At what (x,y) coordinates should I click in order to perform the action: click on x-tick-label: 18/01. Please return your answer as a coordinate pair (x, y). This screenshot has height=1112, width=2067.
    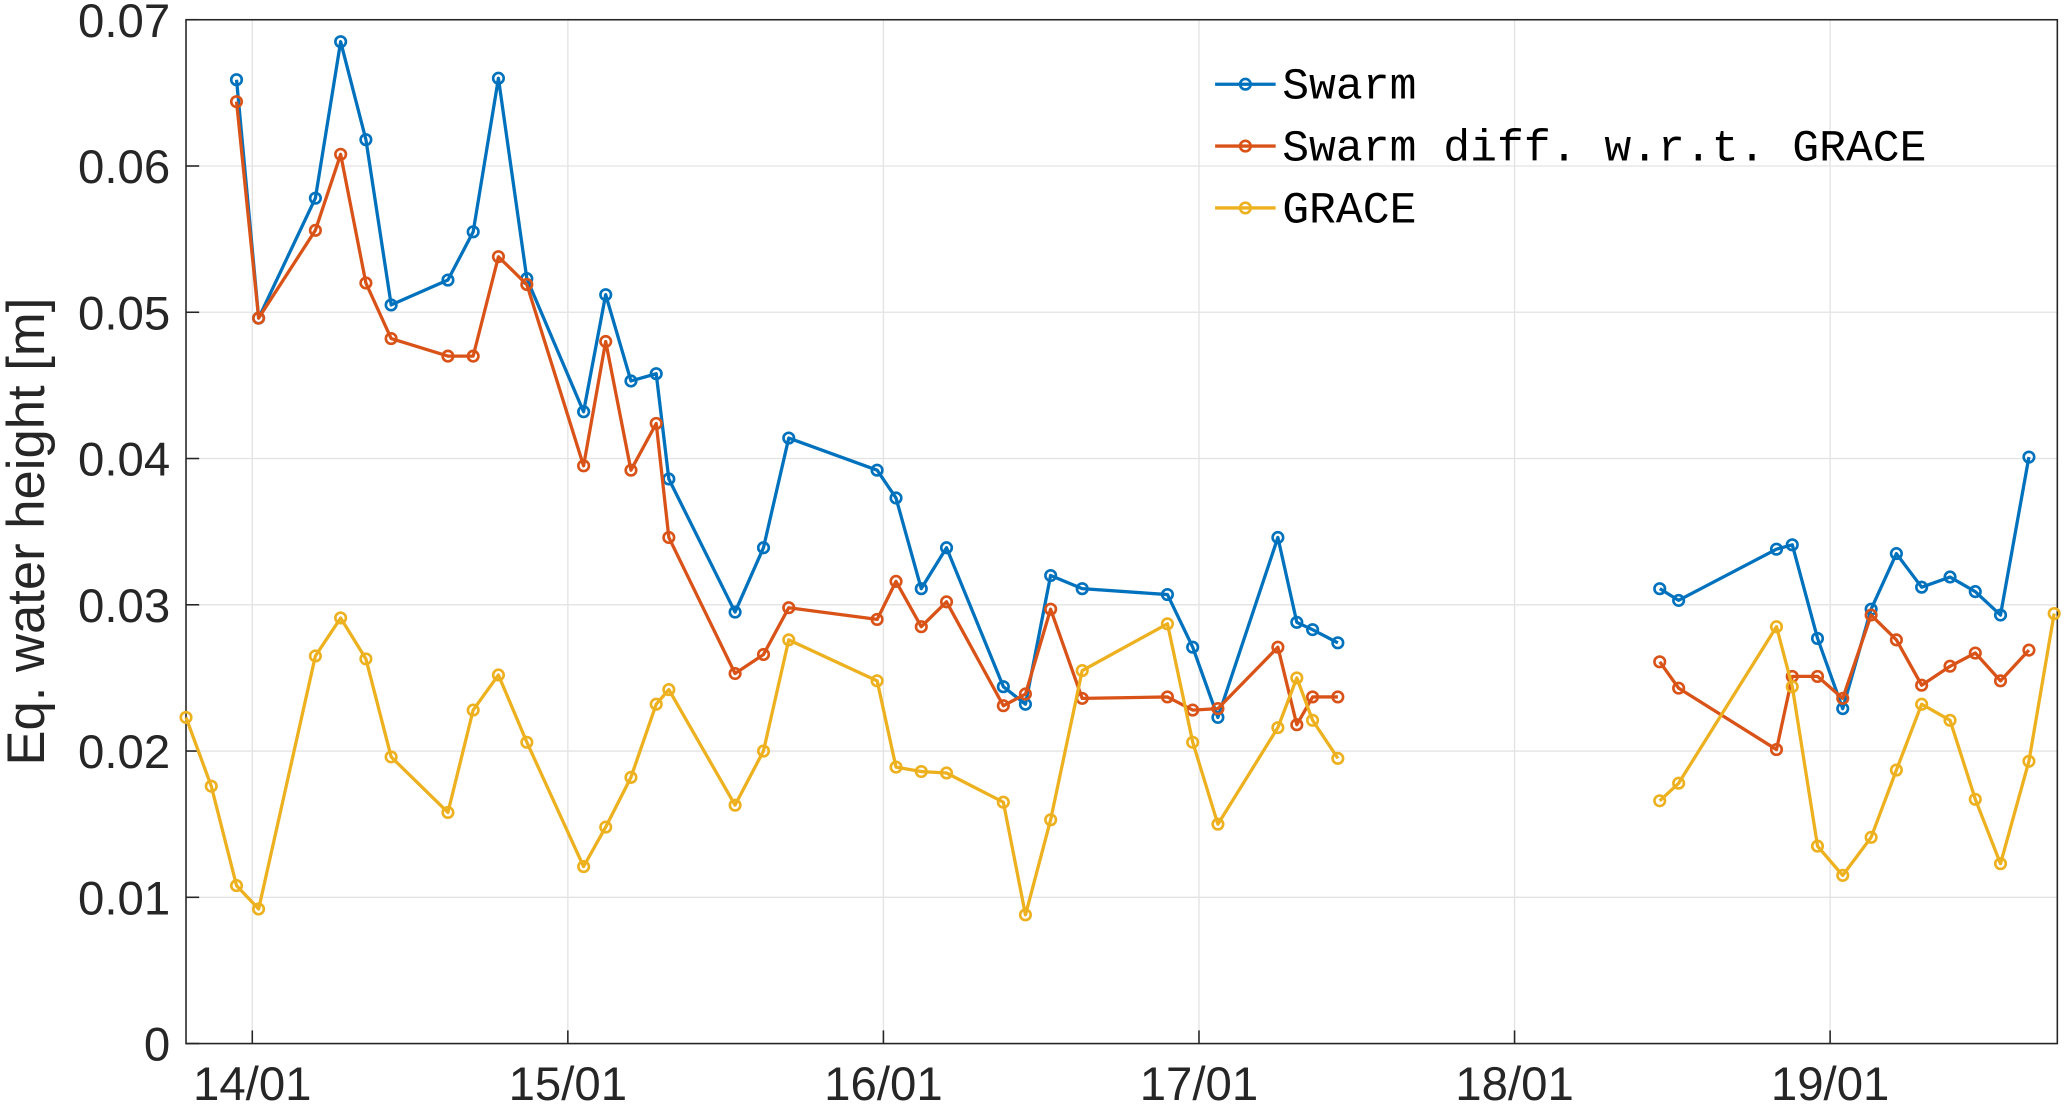
    Looking at the image, I should click on (1514, 1084).